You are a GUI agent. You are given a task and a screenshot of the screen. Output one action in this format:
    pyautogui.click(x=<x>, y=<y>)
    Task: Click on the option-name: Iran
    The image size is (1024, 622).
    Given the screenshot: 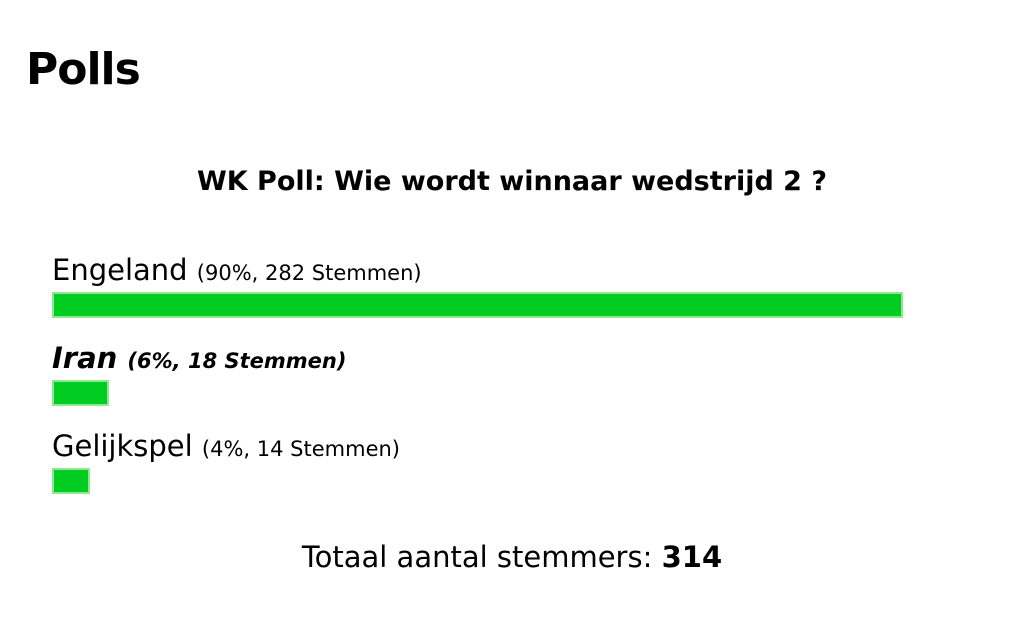 What is the action you would take?
    pyautogui.click(x=85, y=358)
    